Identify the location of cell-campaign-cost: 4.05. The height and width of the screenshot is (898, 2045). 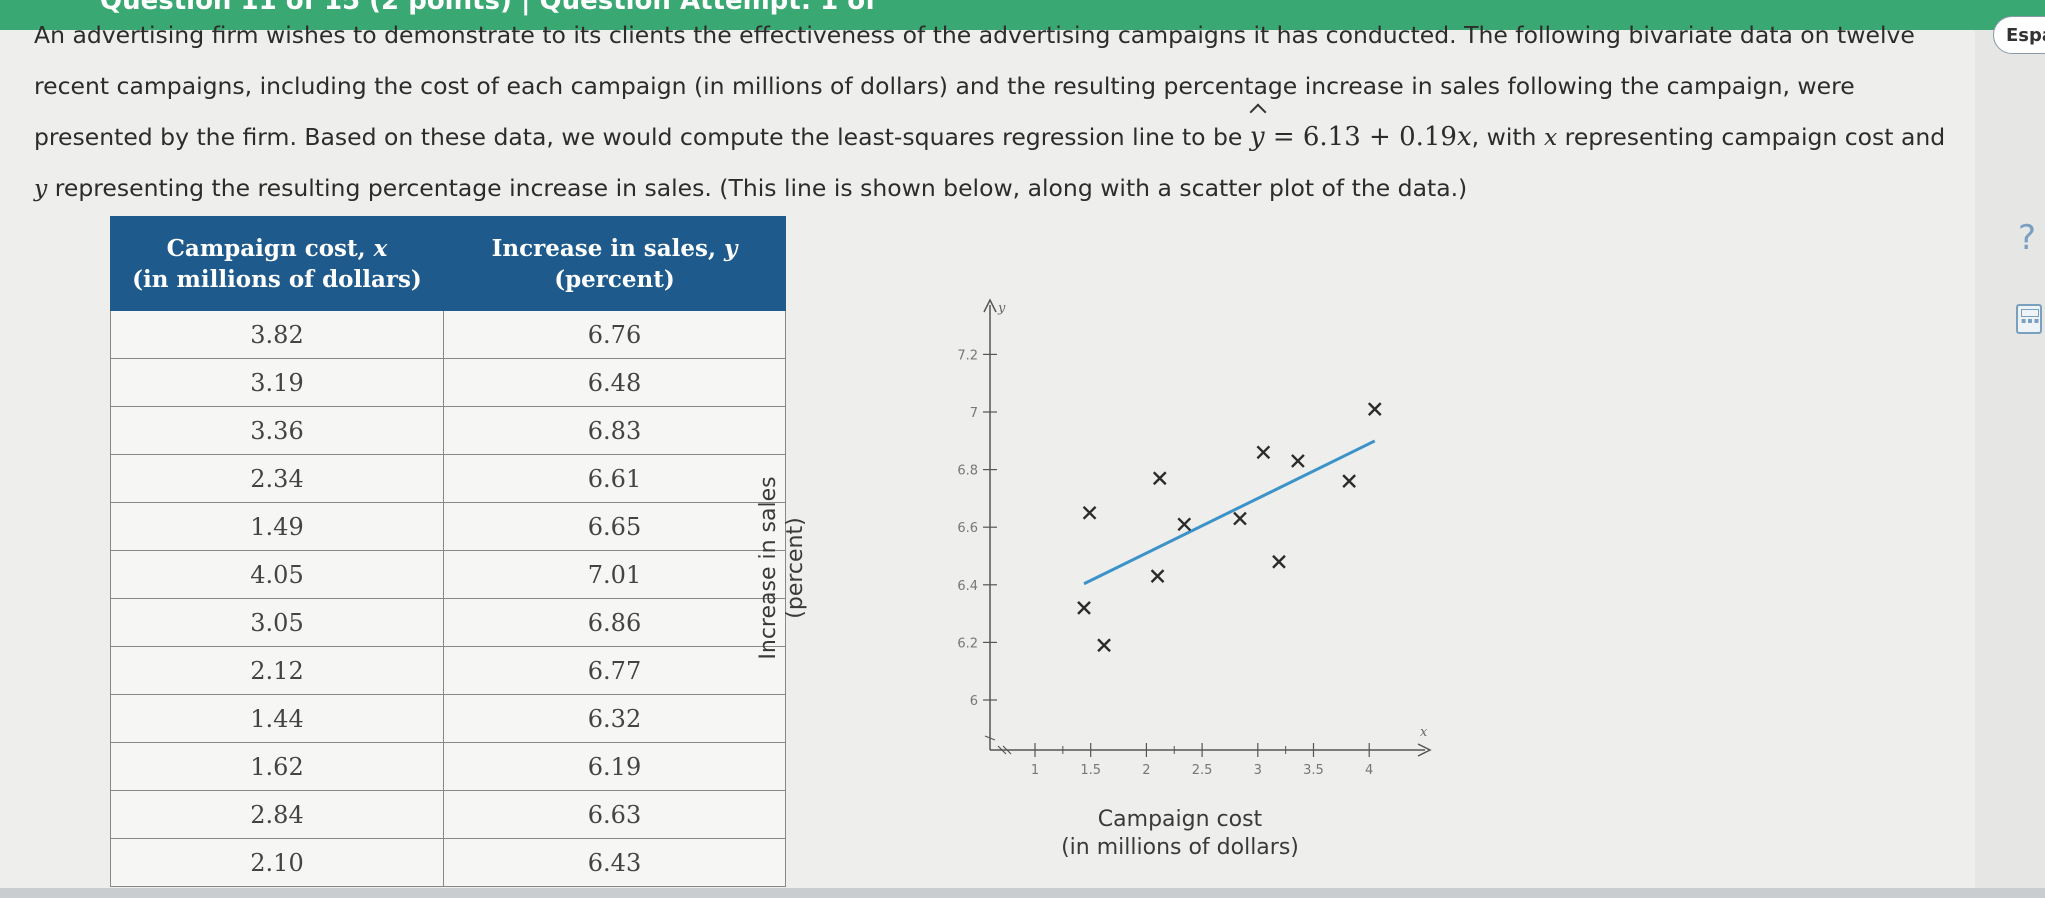
(277, 574).